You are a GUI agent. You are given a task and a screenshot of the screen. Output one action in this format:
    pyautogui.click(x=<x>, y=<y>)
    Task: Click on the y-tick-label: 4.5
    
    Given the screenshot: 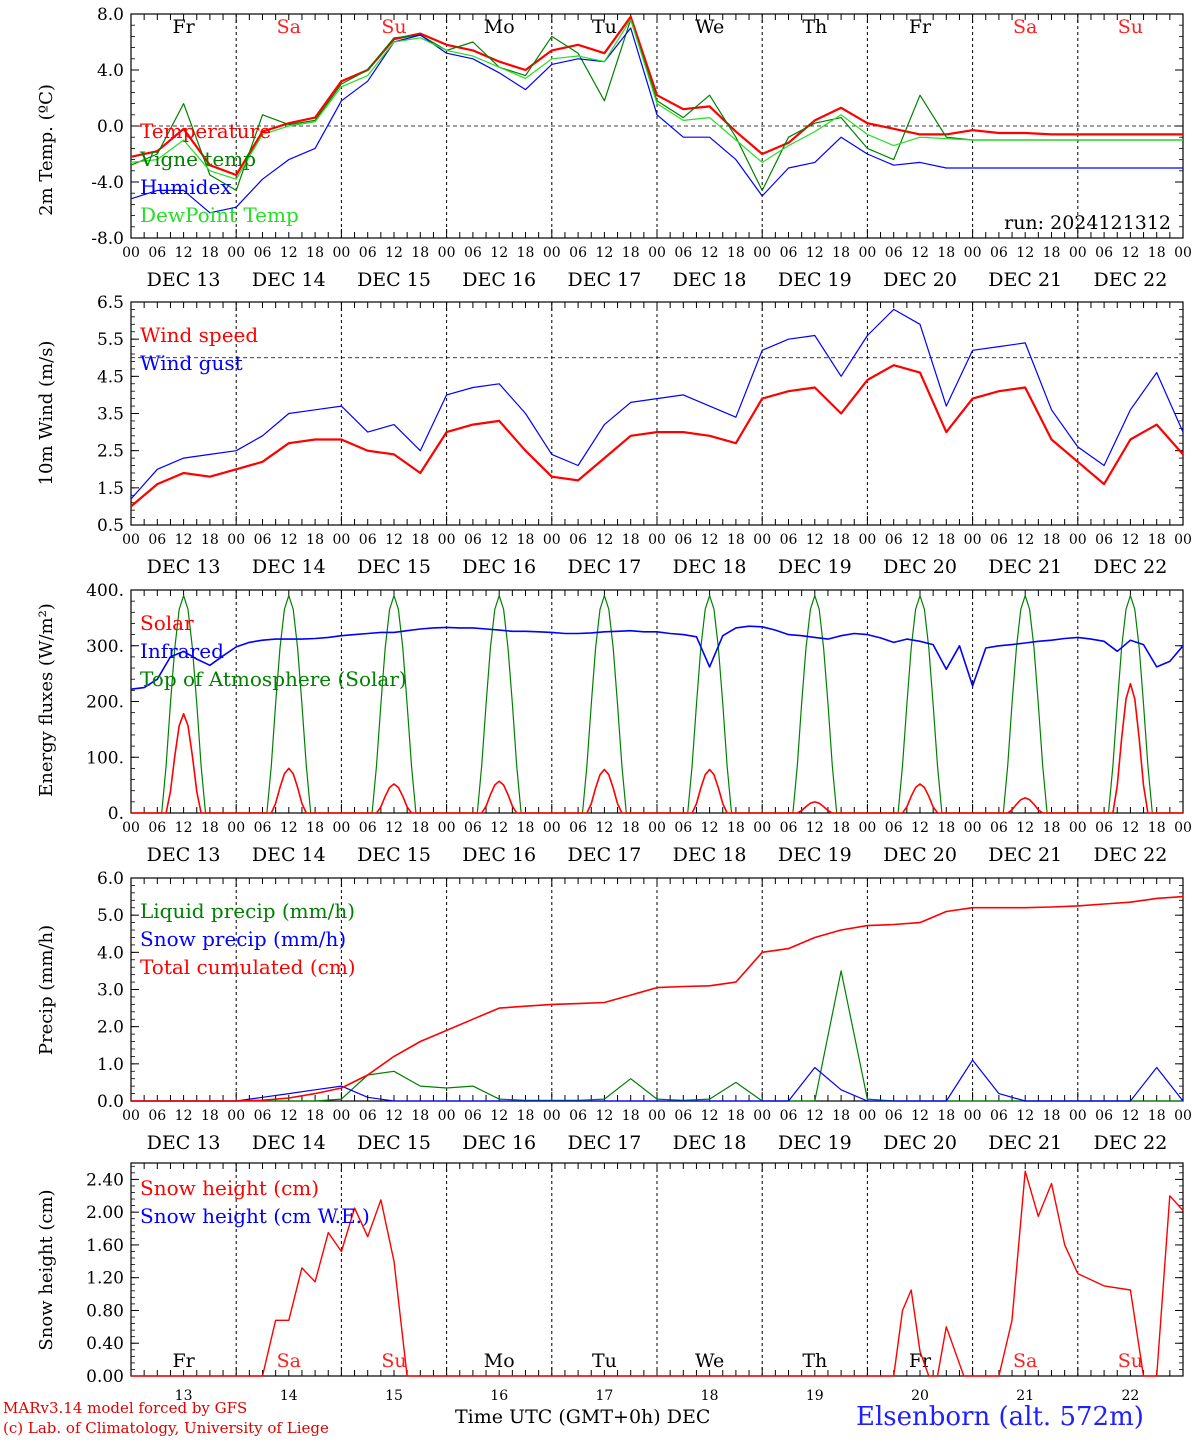 What is the action you would take?
    pyautogui.click(x=110, y=377)
    